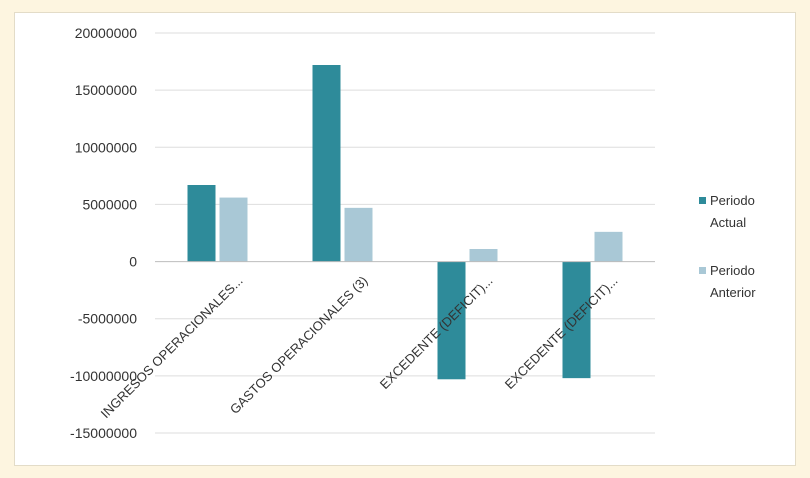 Image resolution: width=810 pixels, height=478 pixels. I want to click on y-tick-label: 20000000, so click(106, 33).